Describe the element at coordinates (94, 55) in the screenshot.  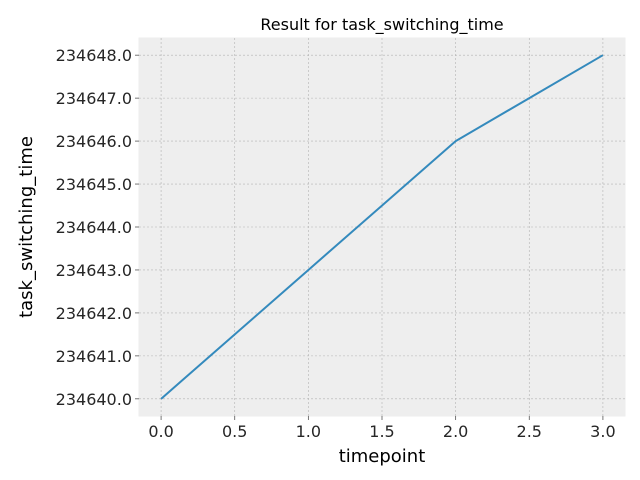
I see `y-tick-label: 234648.0` at that location.